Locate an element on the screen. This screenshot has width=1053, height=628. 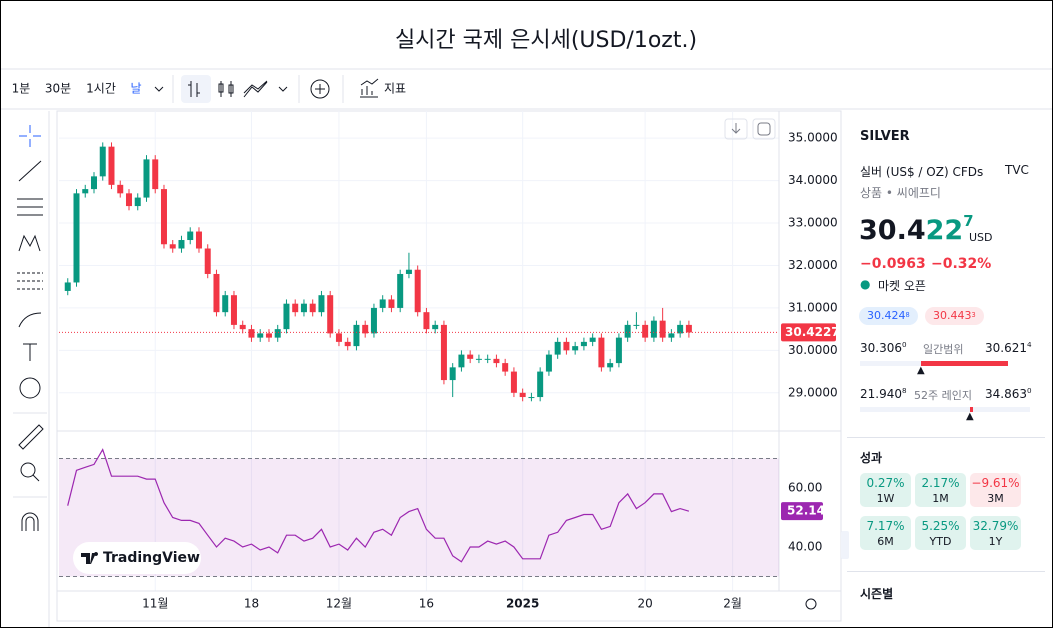
line-tool is located at coordinates (30, 171).